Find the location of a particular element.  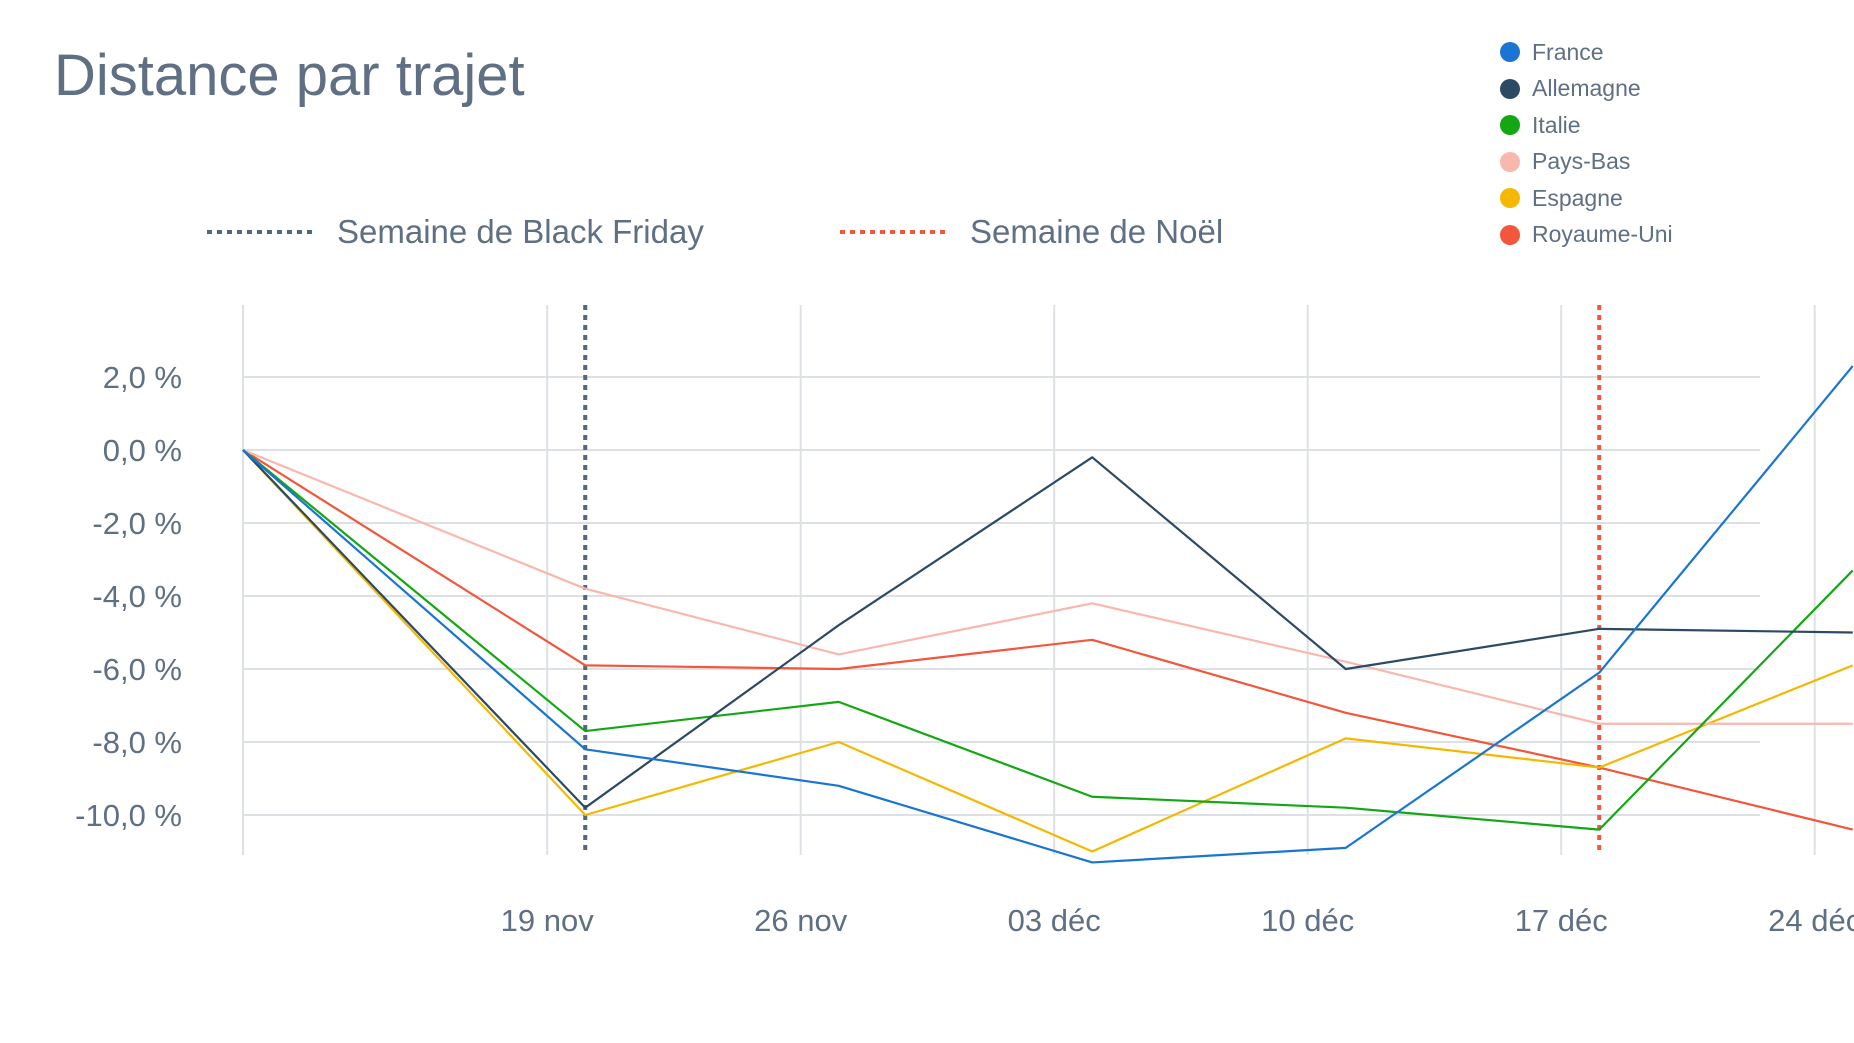

y-tick-label: -2,0 % is located at coordinates (137, 523).